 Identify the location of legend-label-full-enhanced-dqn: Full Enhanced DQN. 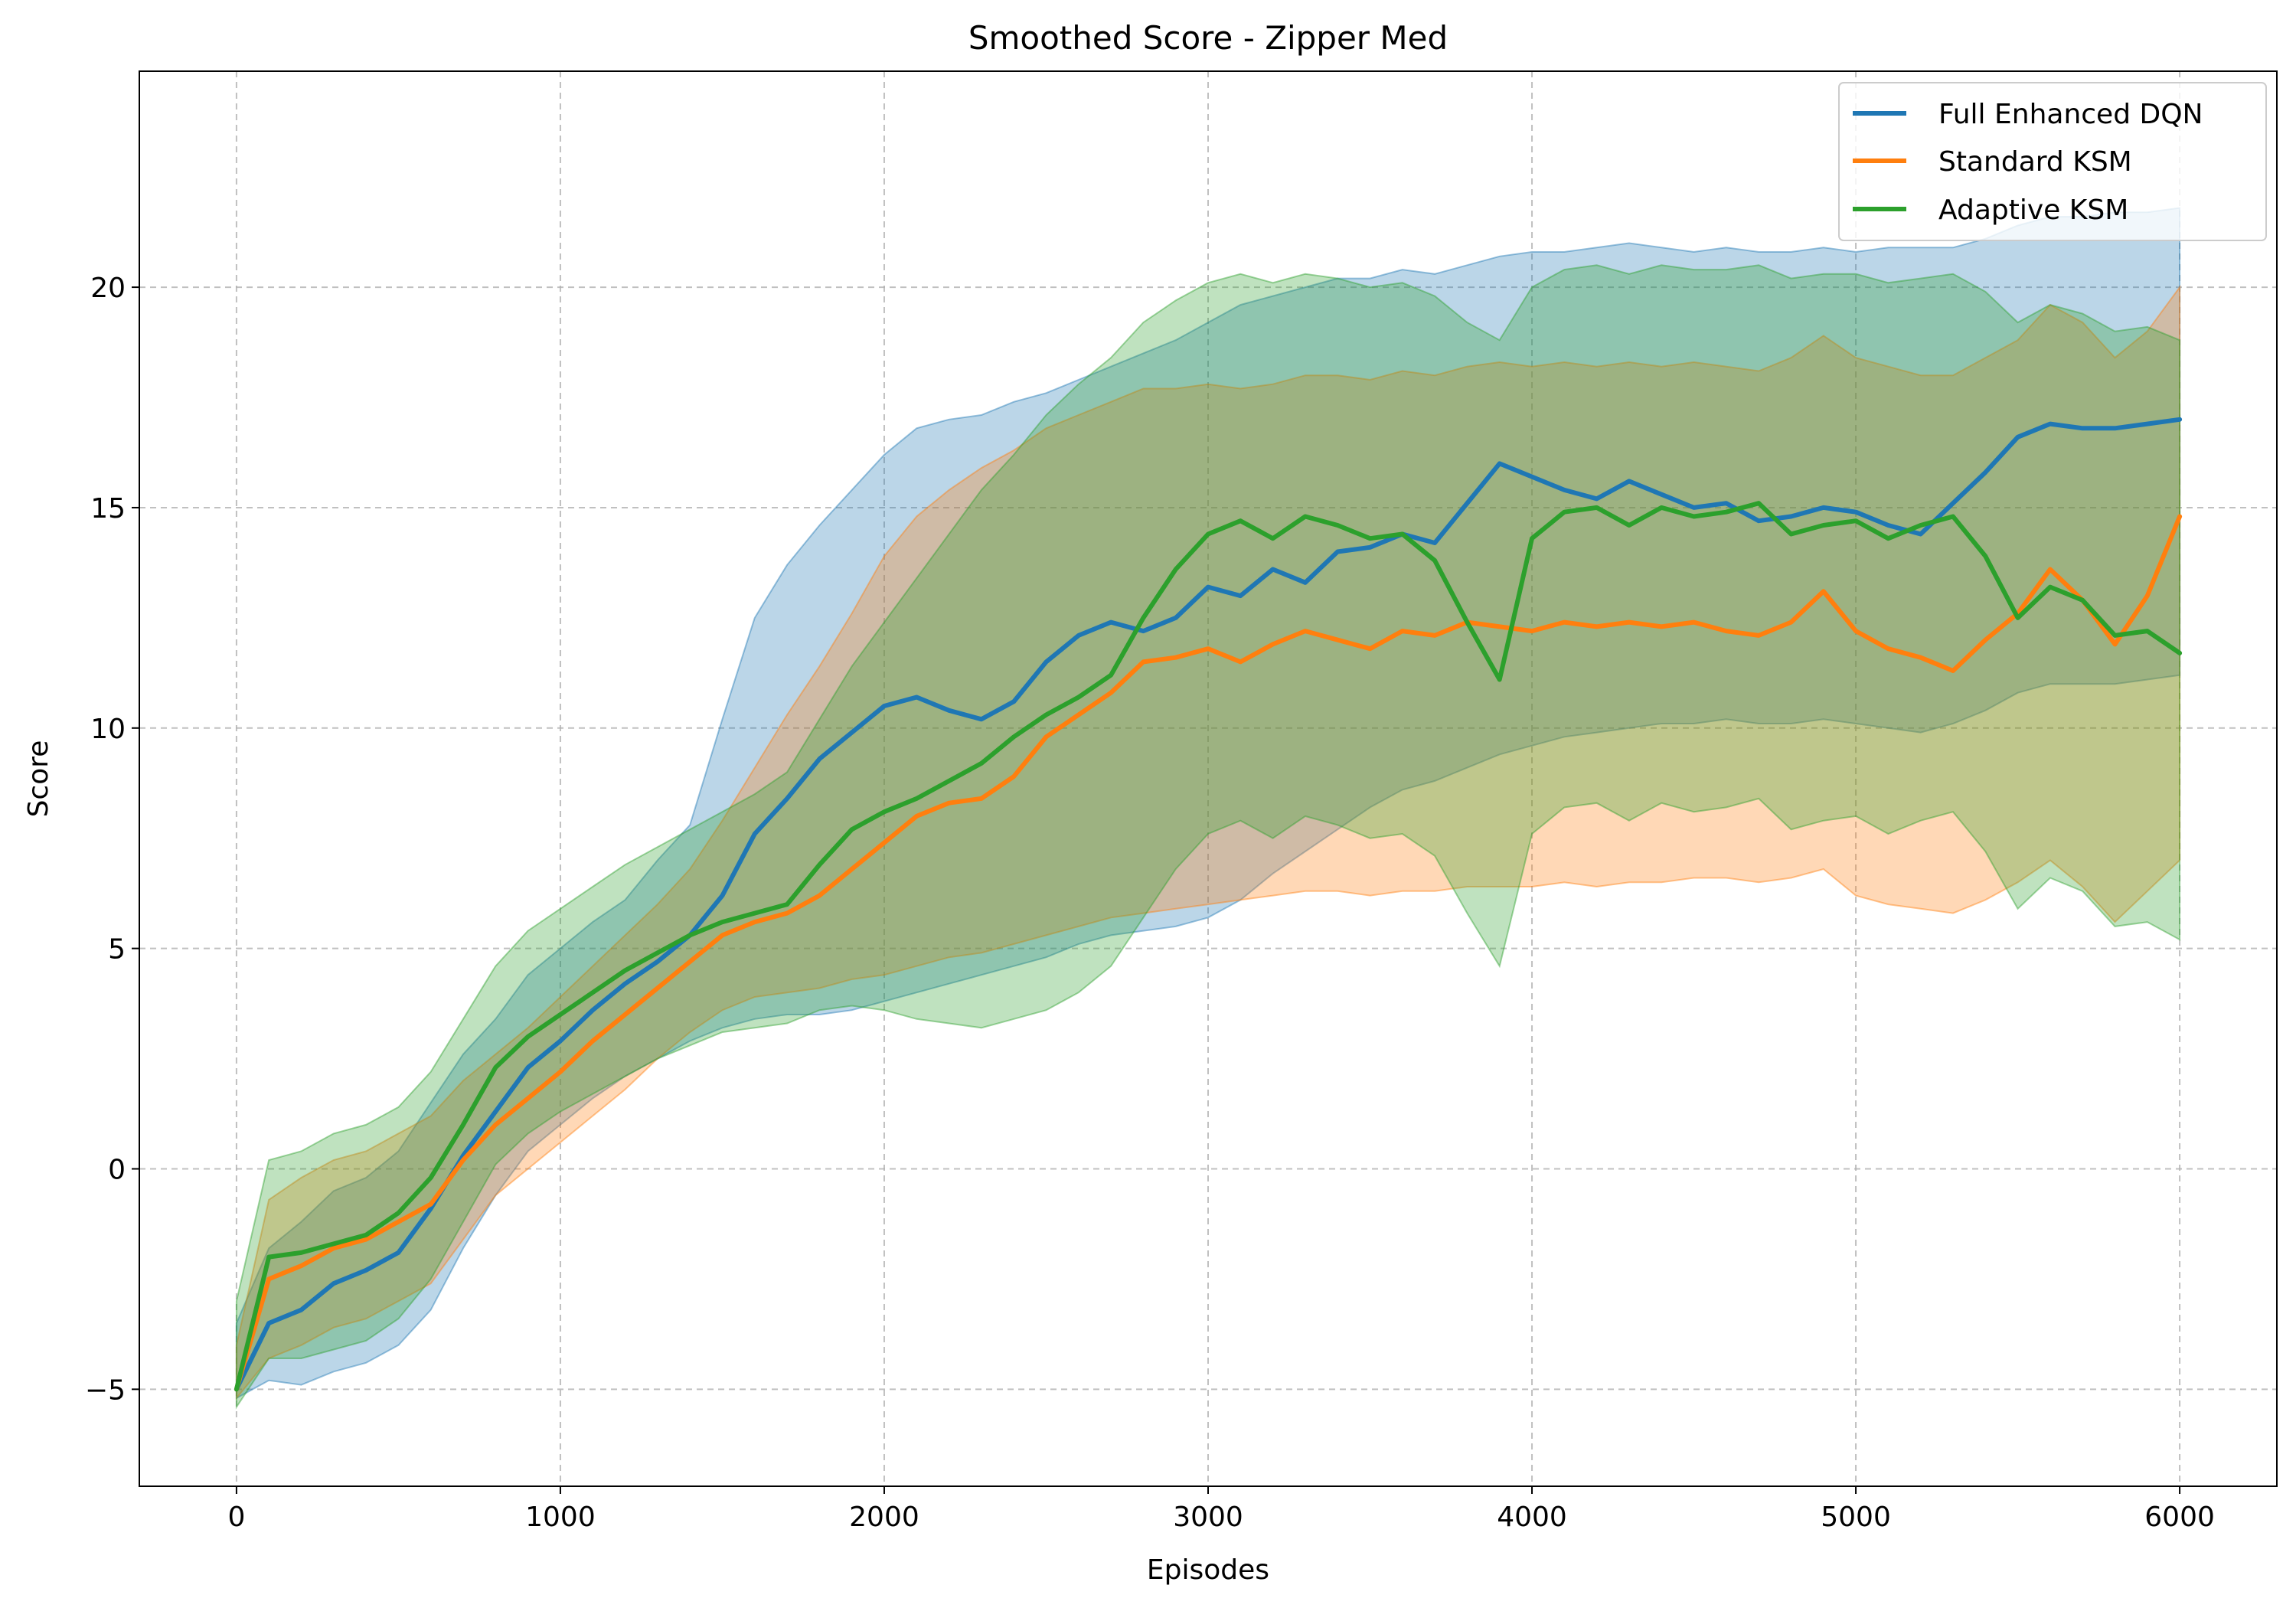
(2070, 114).